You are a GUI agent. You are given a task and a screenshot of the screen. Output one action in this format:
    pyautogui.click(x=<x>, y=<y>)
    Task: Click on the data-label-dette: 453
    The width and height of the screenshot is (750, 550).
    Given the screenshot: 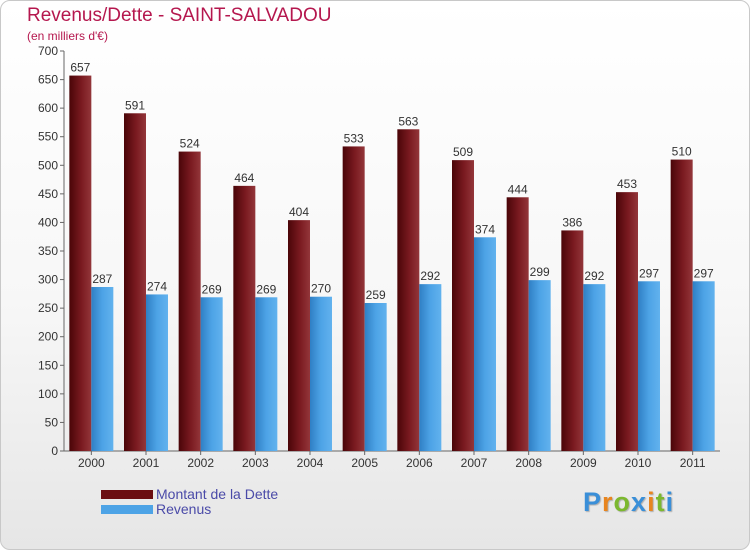 What is the action you would take?
    pyautogui.click(x=627, y=184)
    